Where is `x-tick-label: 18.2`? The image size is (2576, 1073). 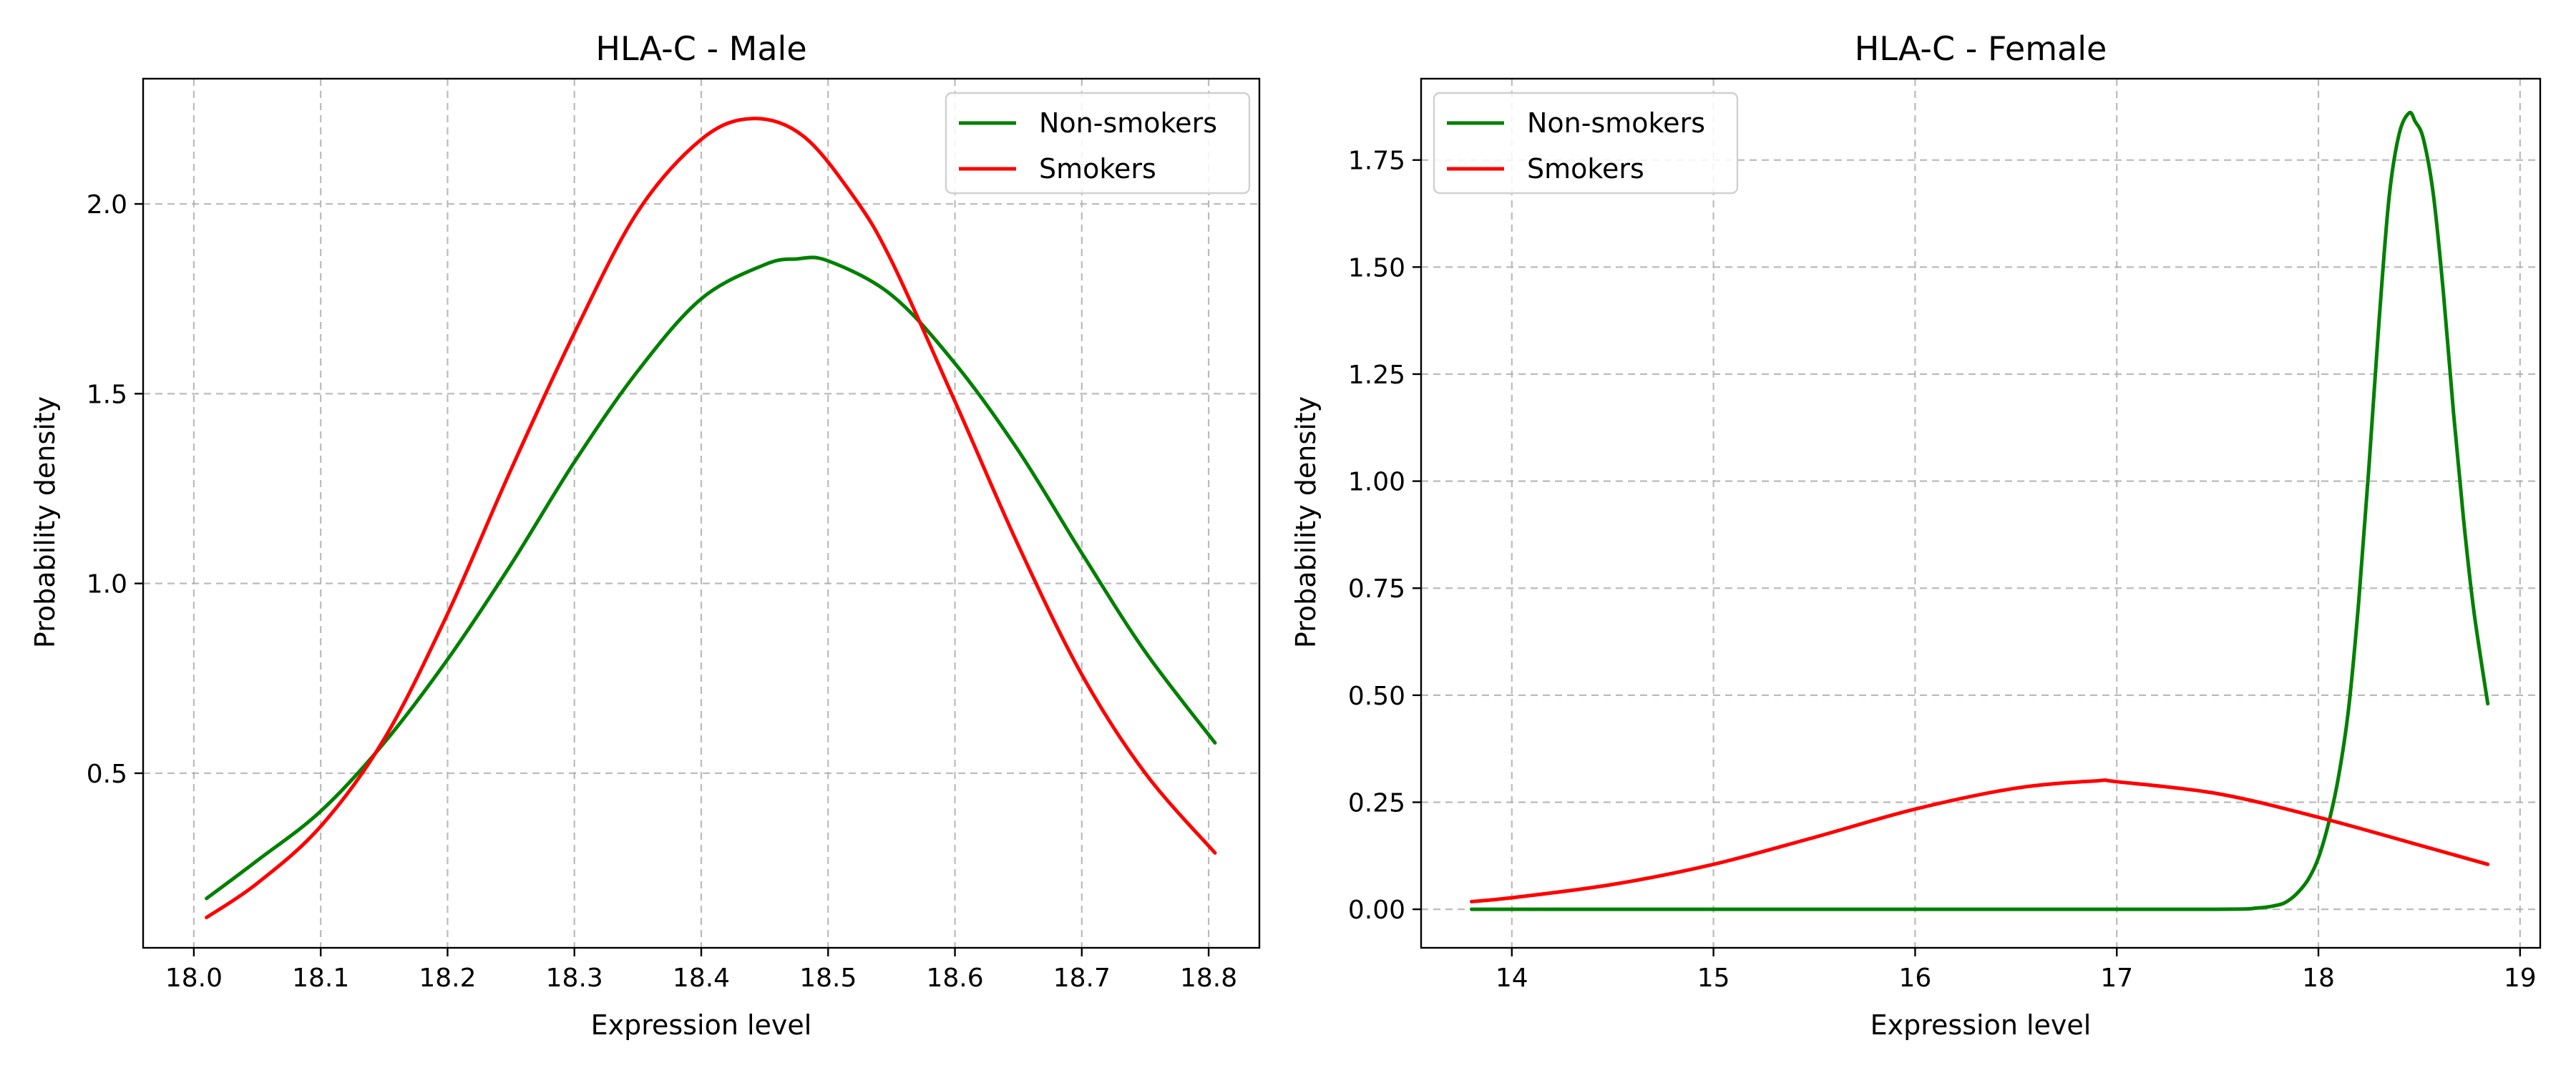
x-tick-label: 18.2 is located at coordinates (447, 979).